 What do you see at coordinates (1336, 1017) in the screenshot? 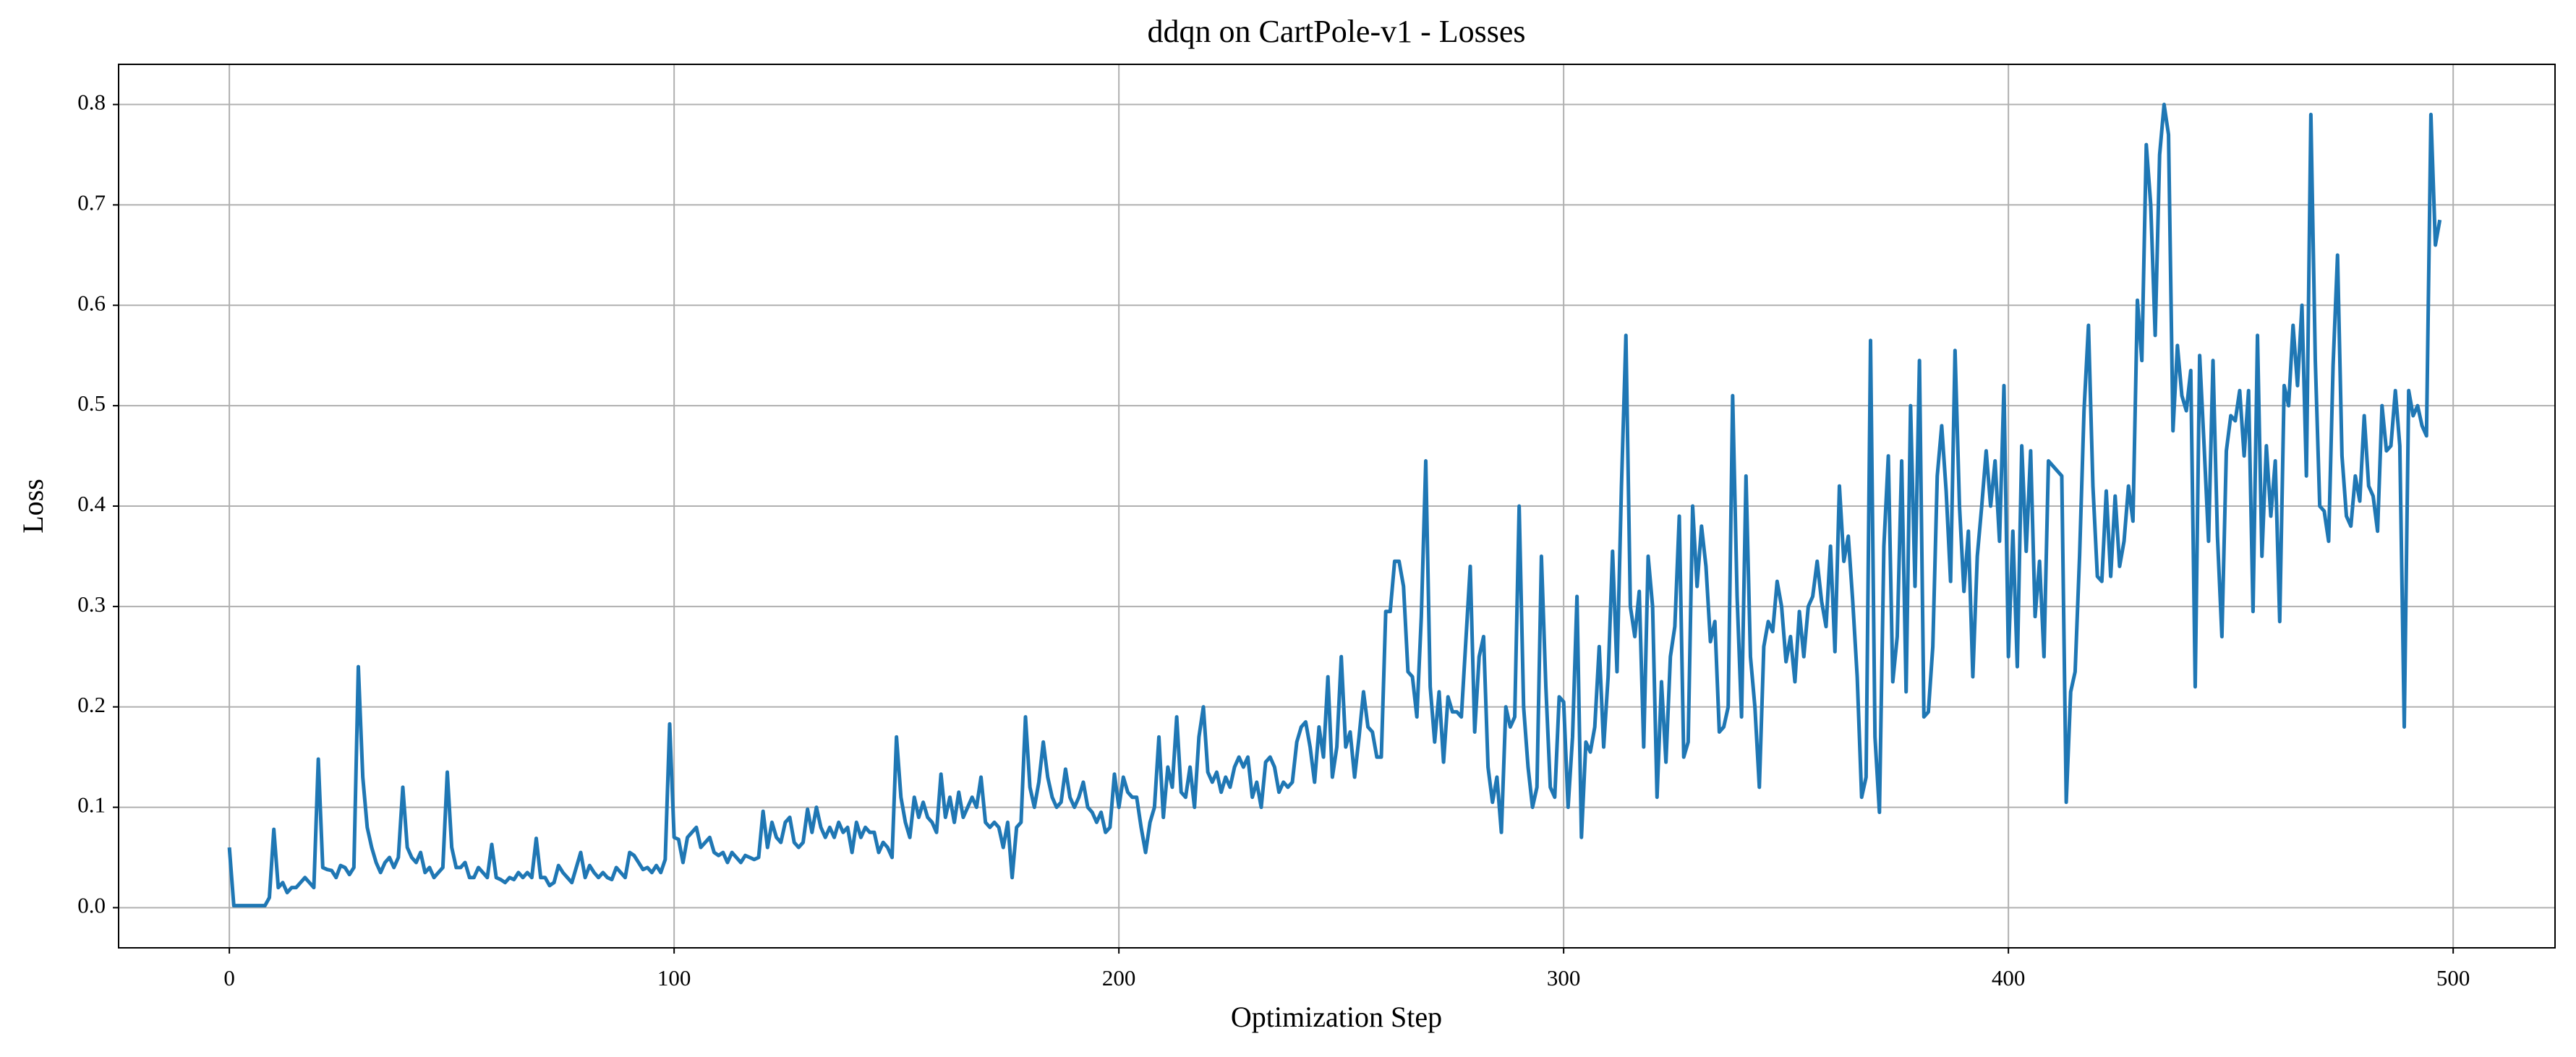
I see `x-axis-label: Optimization Step` at bounding box center [1336, 1017].